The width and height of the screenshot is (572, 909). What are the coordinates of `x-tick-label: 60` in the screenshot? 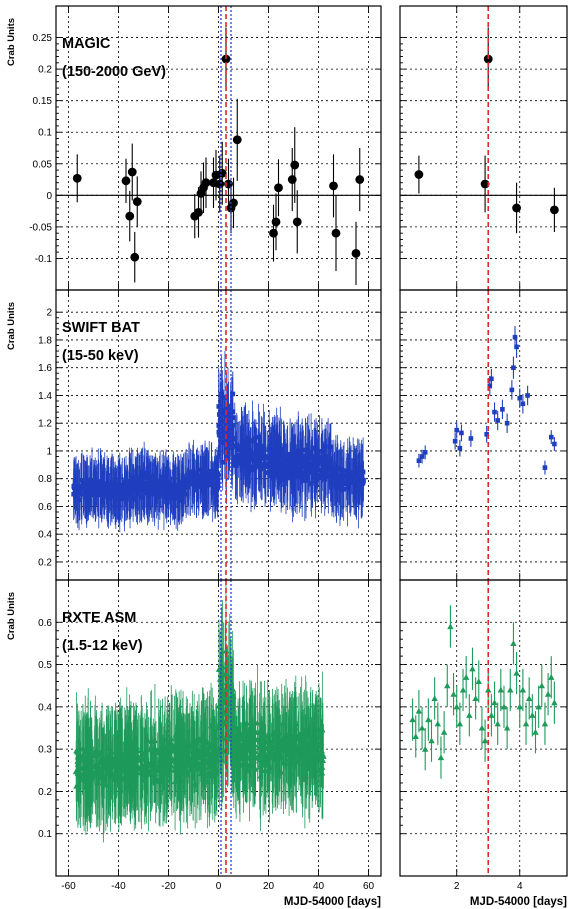 It's located at (369, 886).